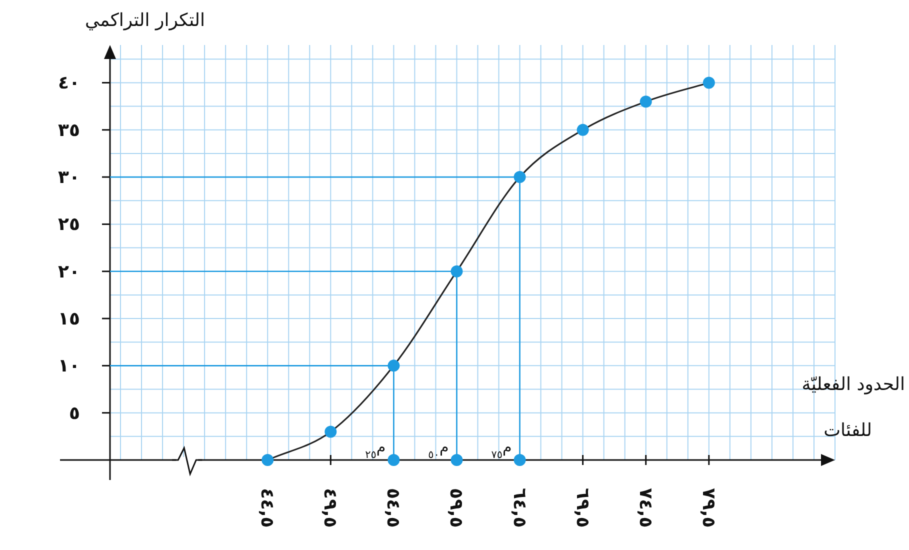 The width and height of the screenshot is (909, 550). I want to click on x-tick-label: ٦٩,٥, so click(583, 508).